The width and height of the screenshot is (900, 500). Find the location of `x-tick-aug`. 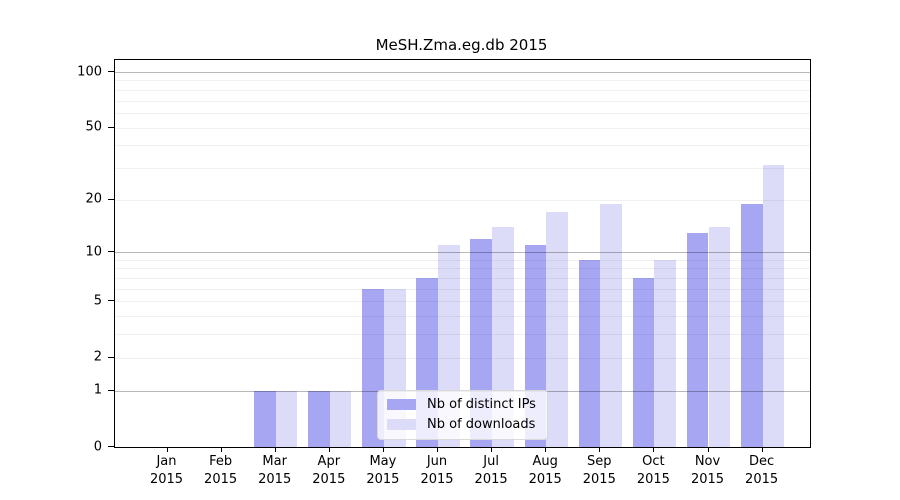

x-tick-aug is located at coordinates (546, 449).